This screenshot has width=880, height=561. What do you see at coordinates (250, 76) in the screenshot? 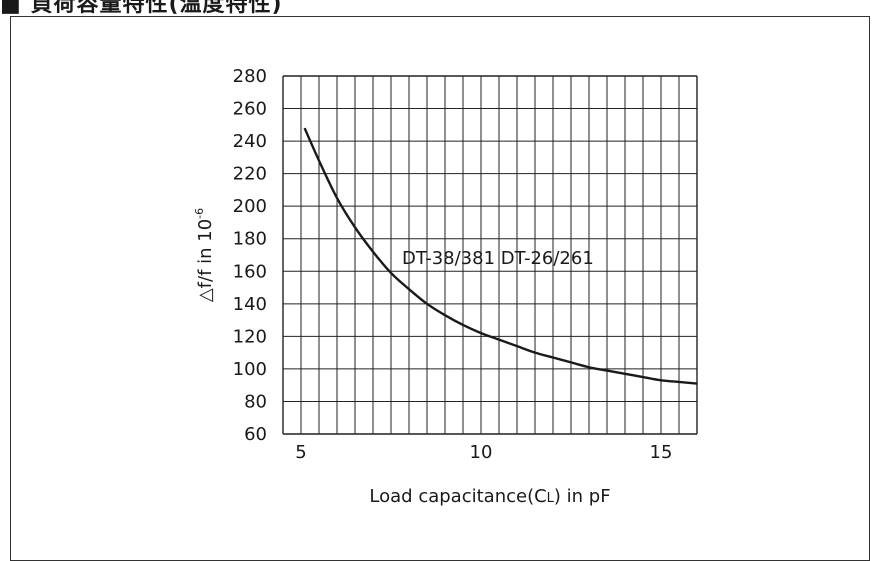
I see `y-tick-label: 280` at bounding box center [250, 76].